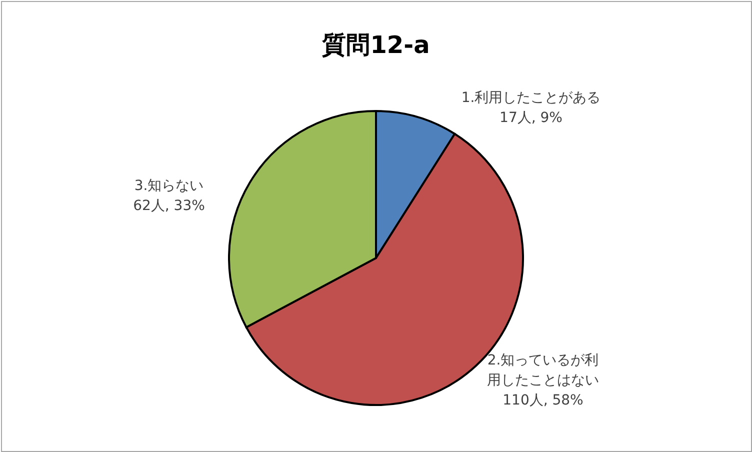  I want to click on data-label: 62人, 33%, so click(169, 206).